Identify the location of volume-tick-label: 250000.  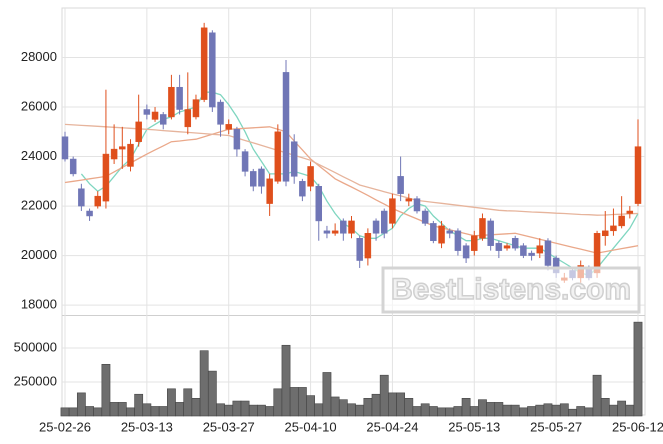
(35, 380).